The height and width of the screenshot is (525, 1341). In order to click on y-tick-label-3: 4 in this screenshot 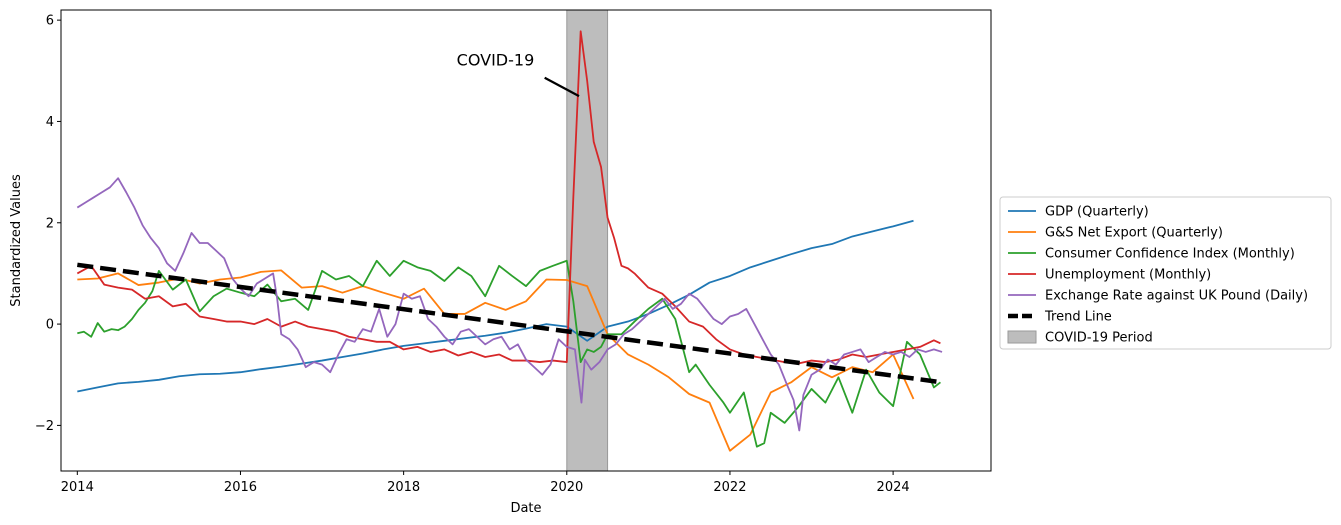, I will do `click(50, 122)`.